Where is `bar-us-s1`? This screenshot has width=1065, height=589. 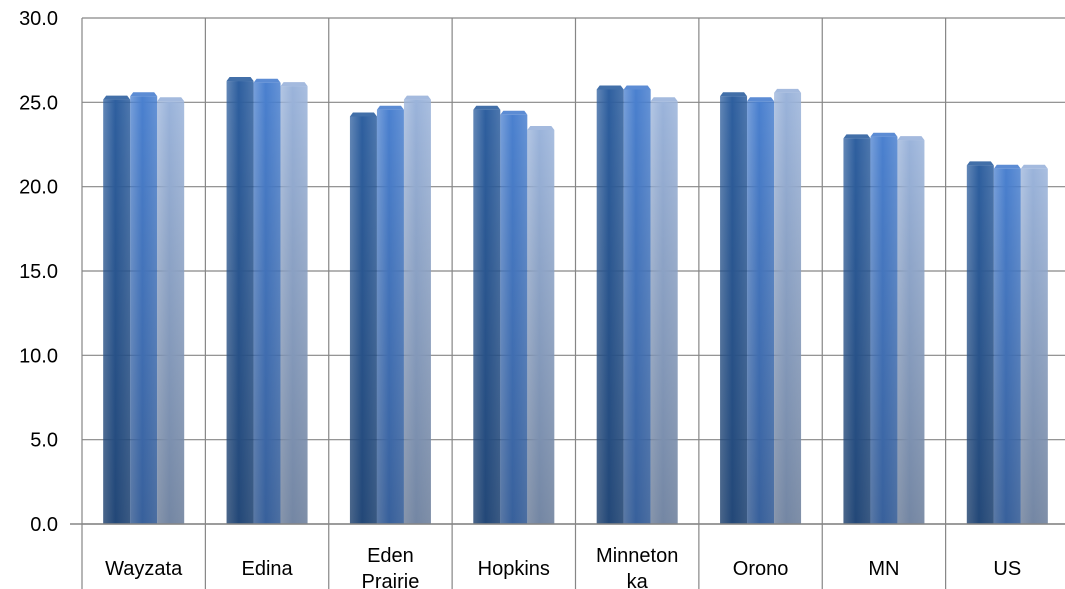
bar-us-s1 is located at coordinates (980, 342).